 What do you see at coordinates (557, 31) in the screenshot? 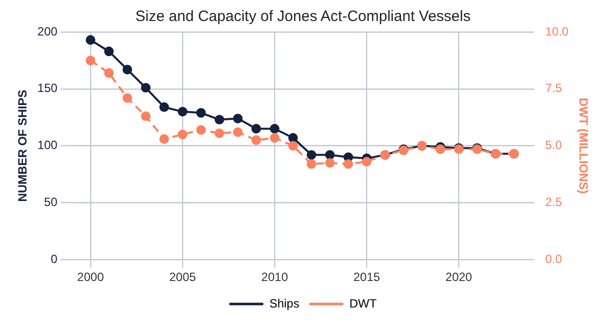
I see `y2-tick-label: 10.0` at bounding box center [557, 31].